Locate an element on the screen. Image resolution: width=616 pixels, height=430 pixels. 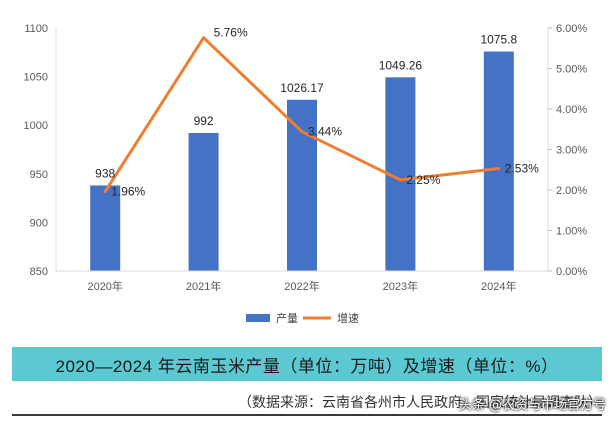
title-band: 2020—2024 年云南玉米产量（单位：万吨）及增速（单位：%） is located at coordinates (307, 364).